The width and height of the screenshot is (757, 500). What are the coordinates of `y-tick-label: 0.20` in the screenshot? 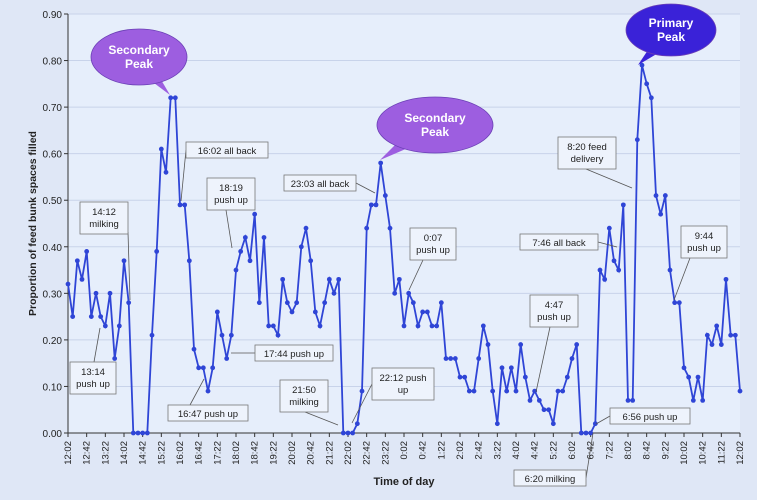 It's located at (53, 341).